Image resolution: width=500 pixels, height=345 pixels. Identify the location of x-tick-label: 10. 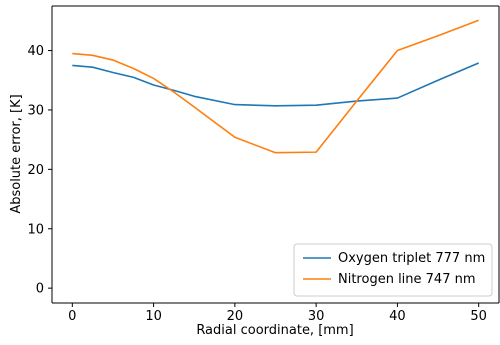
(153, 316).